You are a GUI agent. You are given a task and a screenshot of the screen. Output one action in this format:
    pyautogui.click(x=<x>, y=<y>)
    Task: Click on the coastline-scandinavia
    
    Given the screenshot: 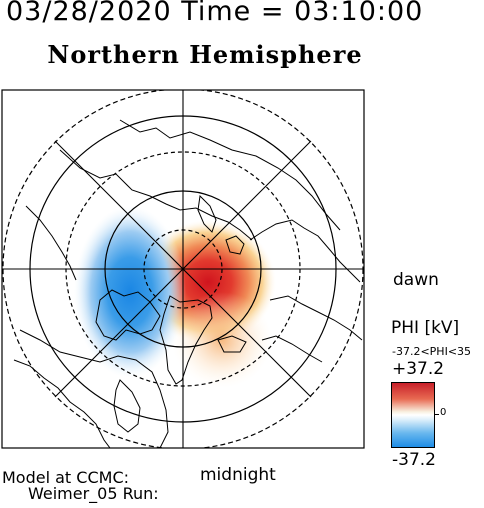 What is the action you would take?
    pyautogui.click(x=305, y=251)
    